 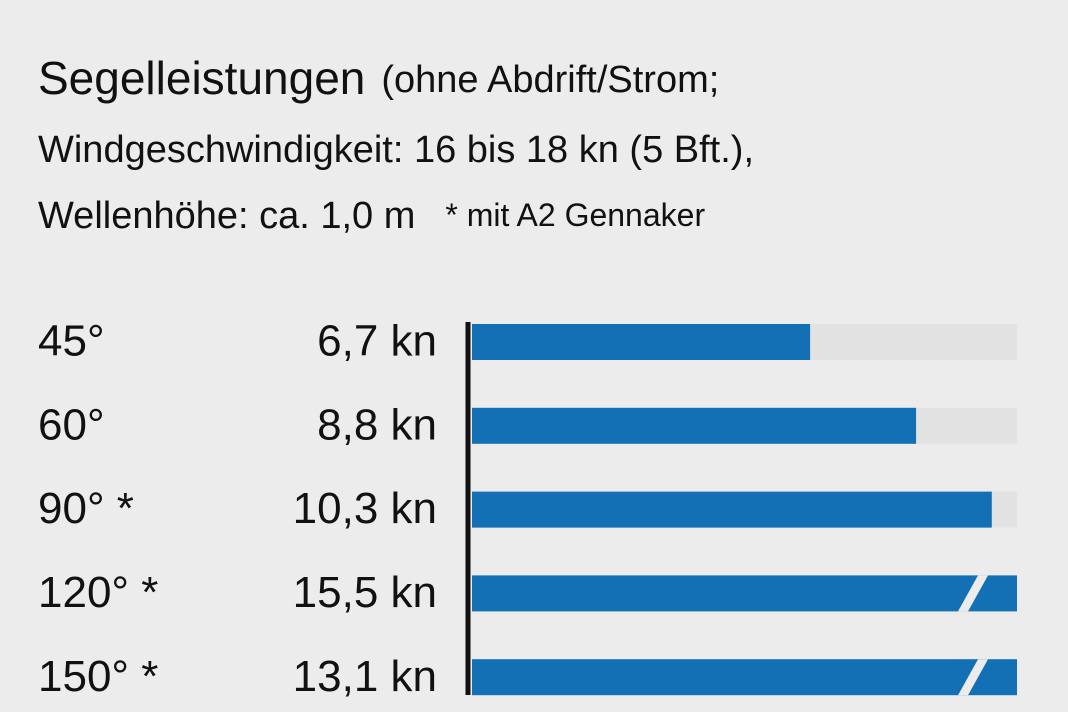 What do you see at coordinates (377, 424) in the screenshot?
I see `value-label: 8,8 kn` at bounding box center [377, 424].